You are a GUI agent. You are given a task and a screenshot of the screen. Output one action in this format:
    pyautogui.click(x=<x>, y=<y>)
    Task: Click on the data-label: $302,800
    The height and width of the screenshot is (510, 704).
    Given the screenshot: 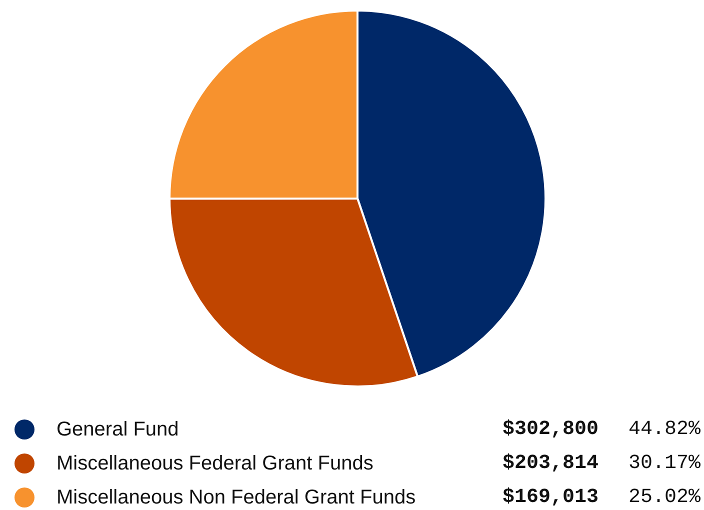 What is the action you would take?
    pyautogui.click(x=550, y=429)
    